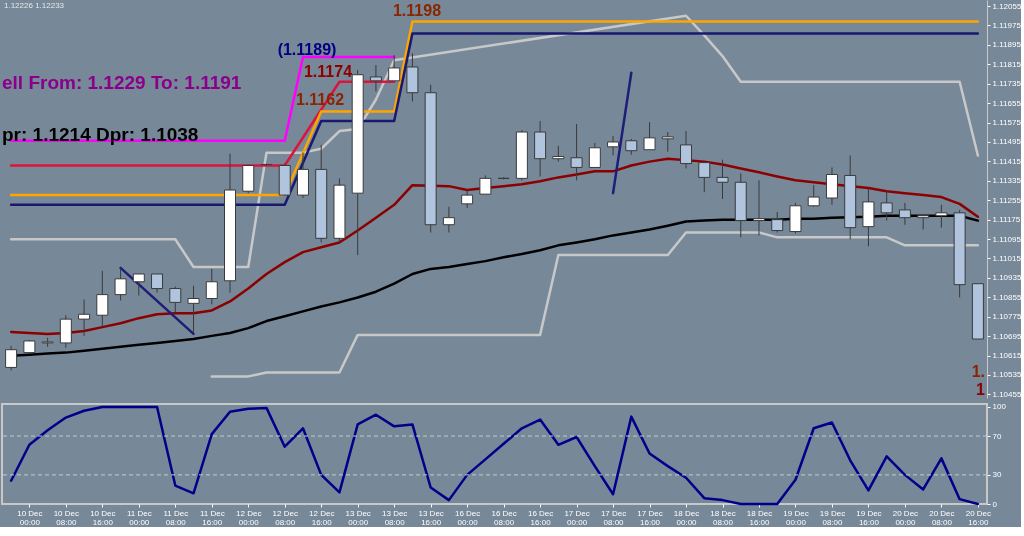  What do you see at coordinates (1007, 45) in the screenshot?
I see `y-tick-label: 1.11895` at bounding box center [1007, 45].